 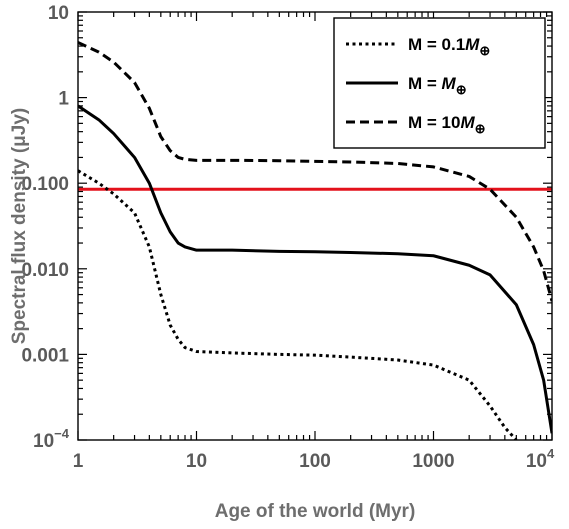 What do you see at coordinates (433, 461) in the screenshot?
I see `x-tick-label: 1000` at bounding box center [433, 461].